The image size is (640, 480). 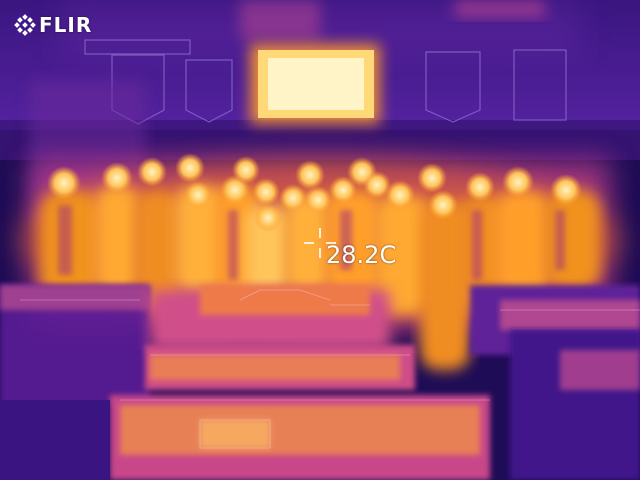 What do you see at coordinates (314, 192) in the screenshot?
I see `heads-group` at bounding box center [314, 192].